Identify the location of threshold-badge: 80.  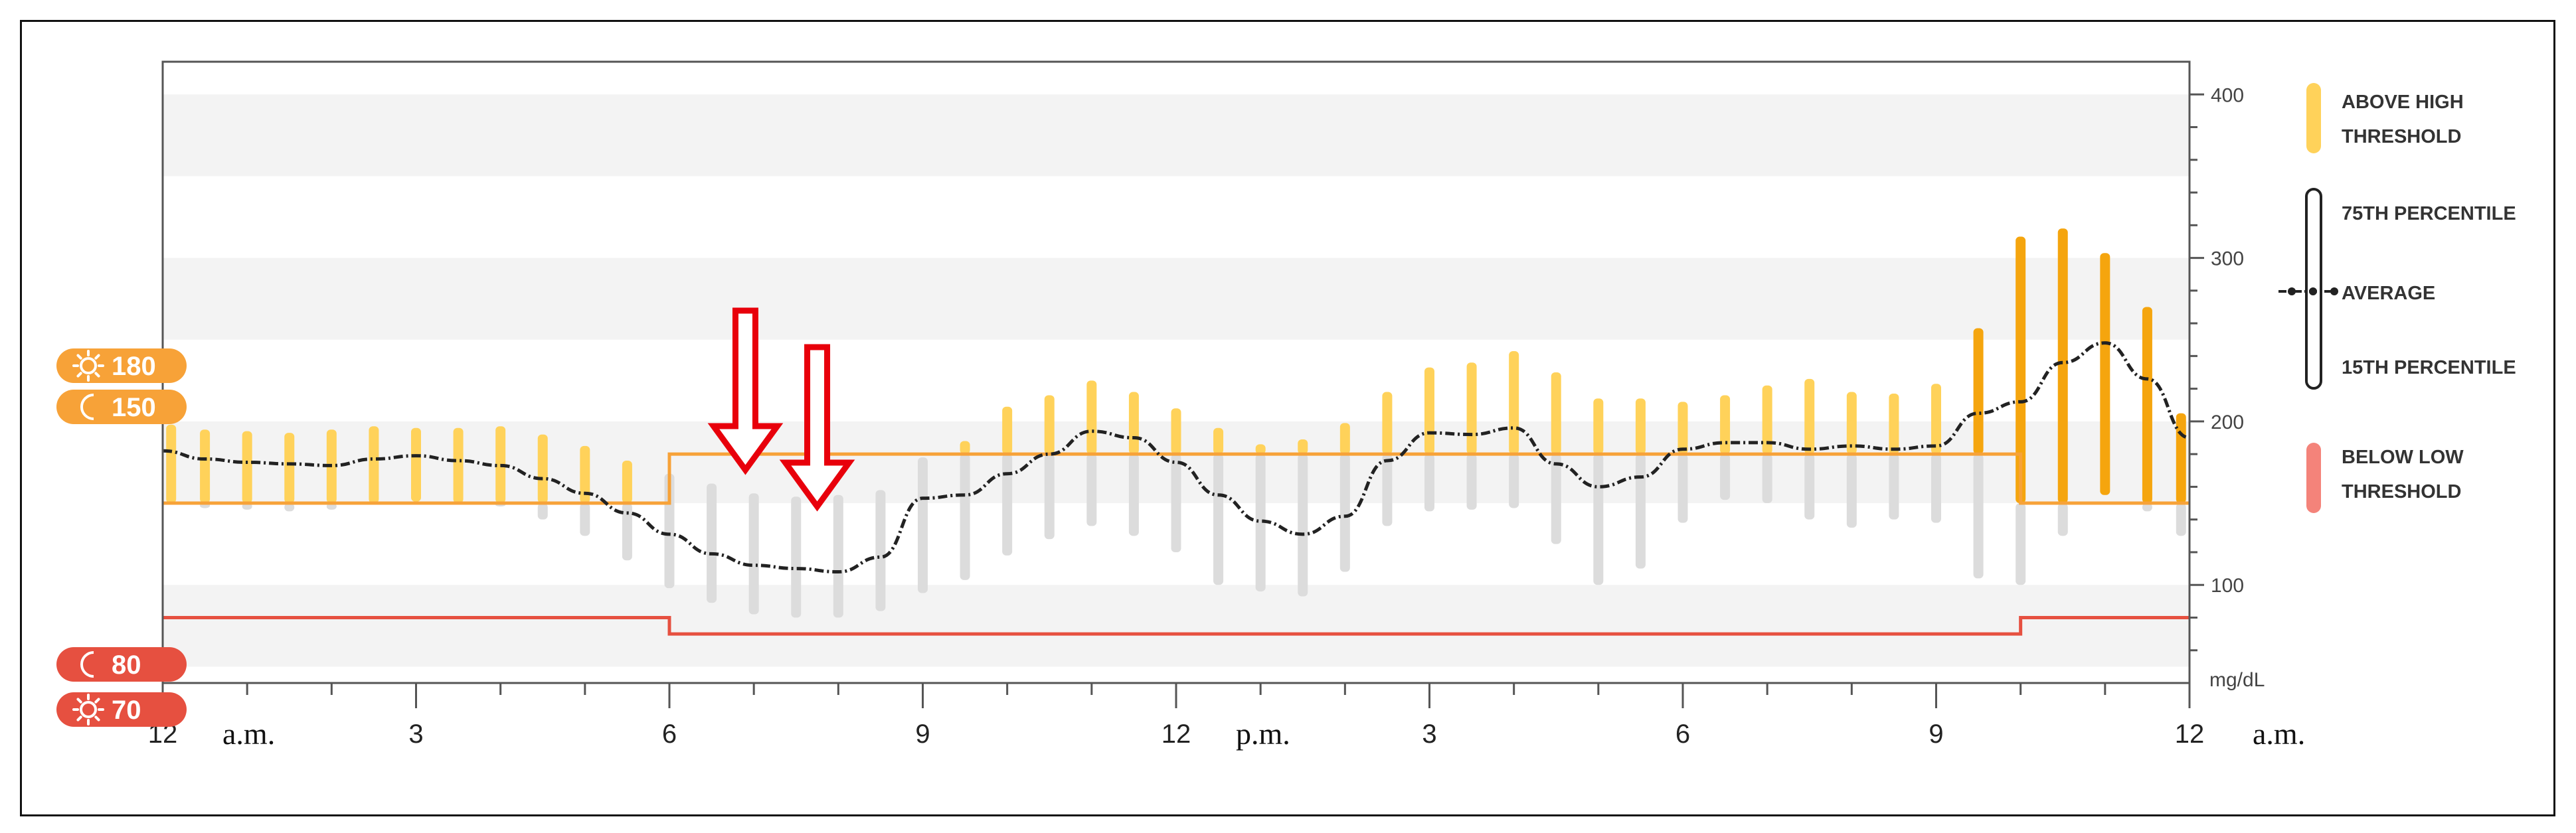
(121, 665).